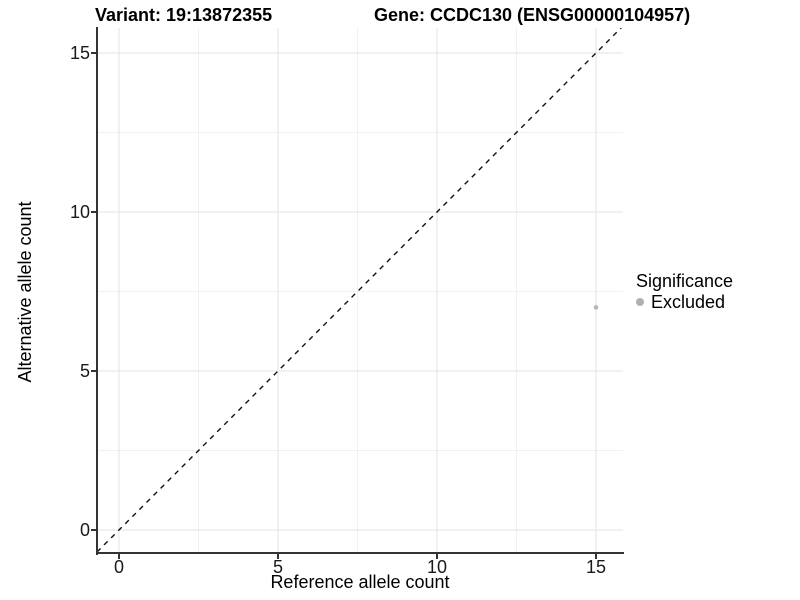 Image resolution: width=800 pixels, height=600 pixels. What do you see at coordinates (277, 567) in the screenshot?
I see `x-tick-label: 5` at bounding box center [277, 567].